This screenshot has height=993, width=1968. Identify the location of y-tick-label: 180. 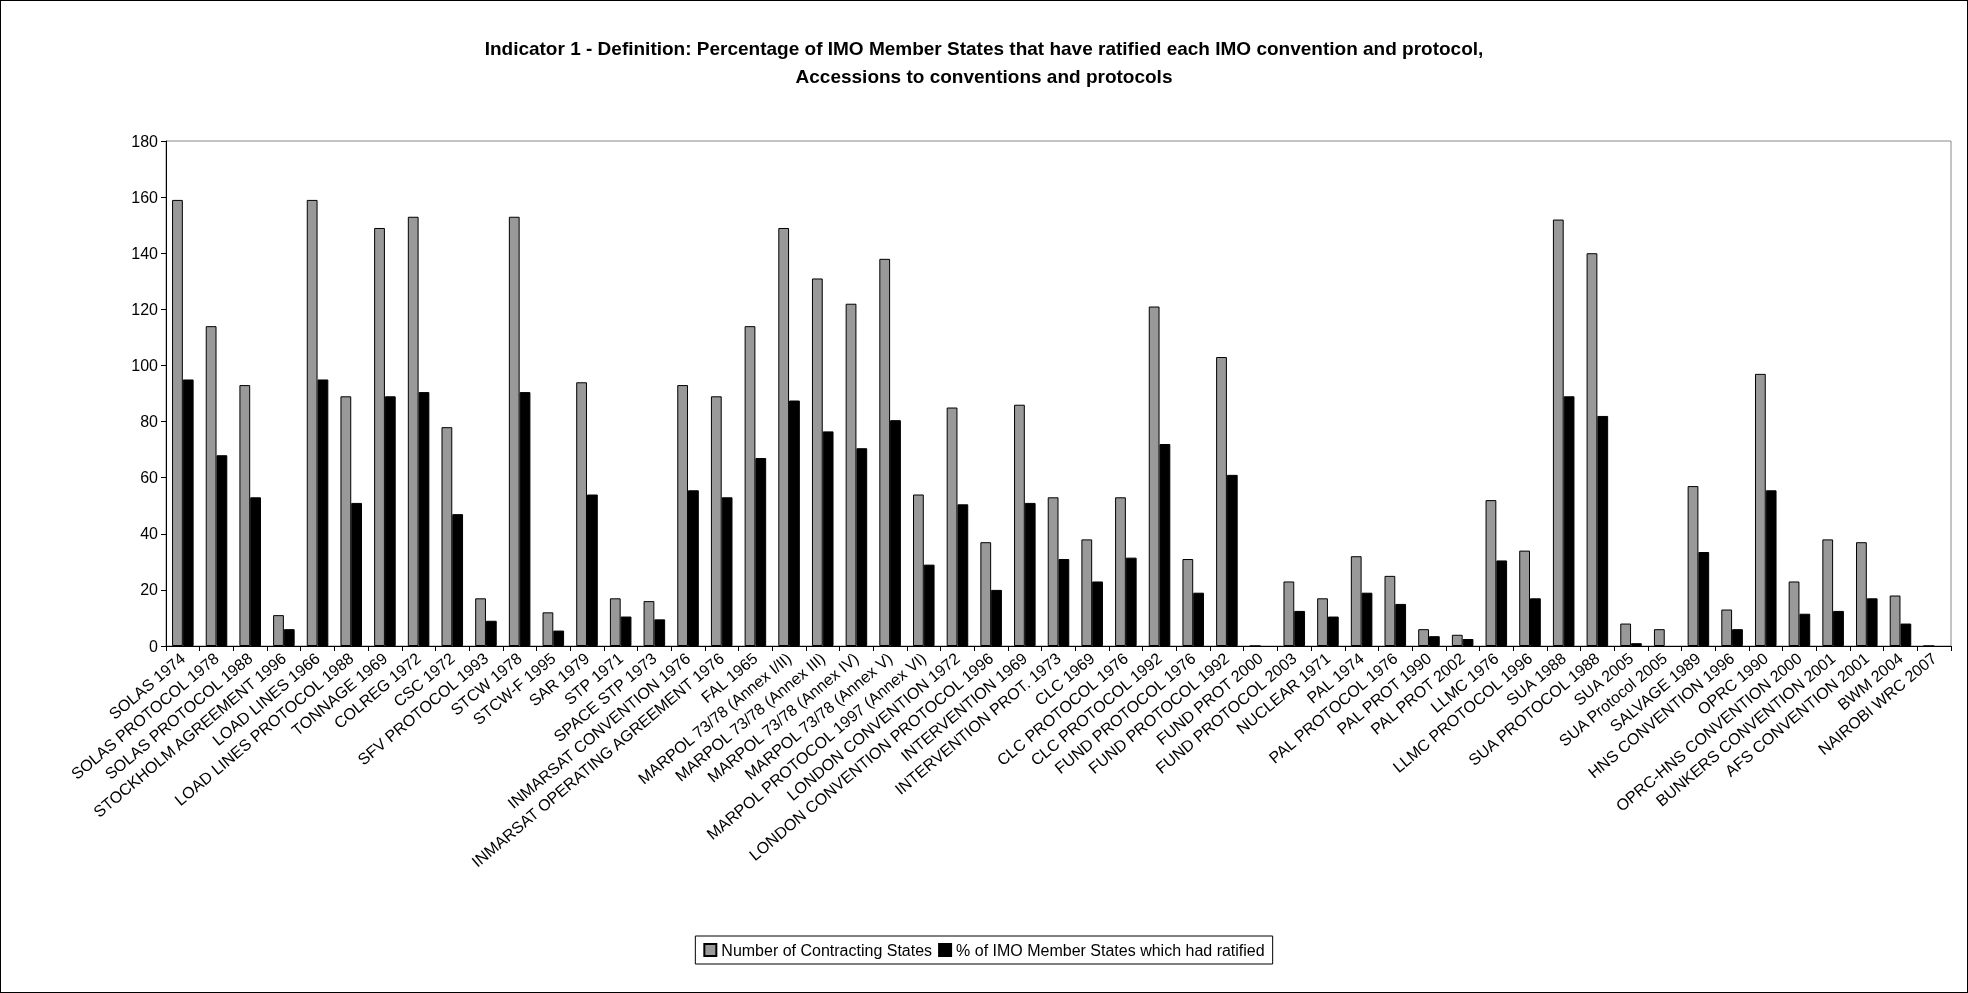
(145, 141).